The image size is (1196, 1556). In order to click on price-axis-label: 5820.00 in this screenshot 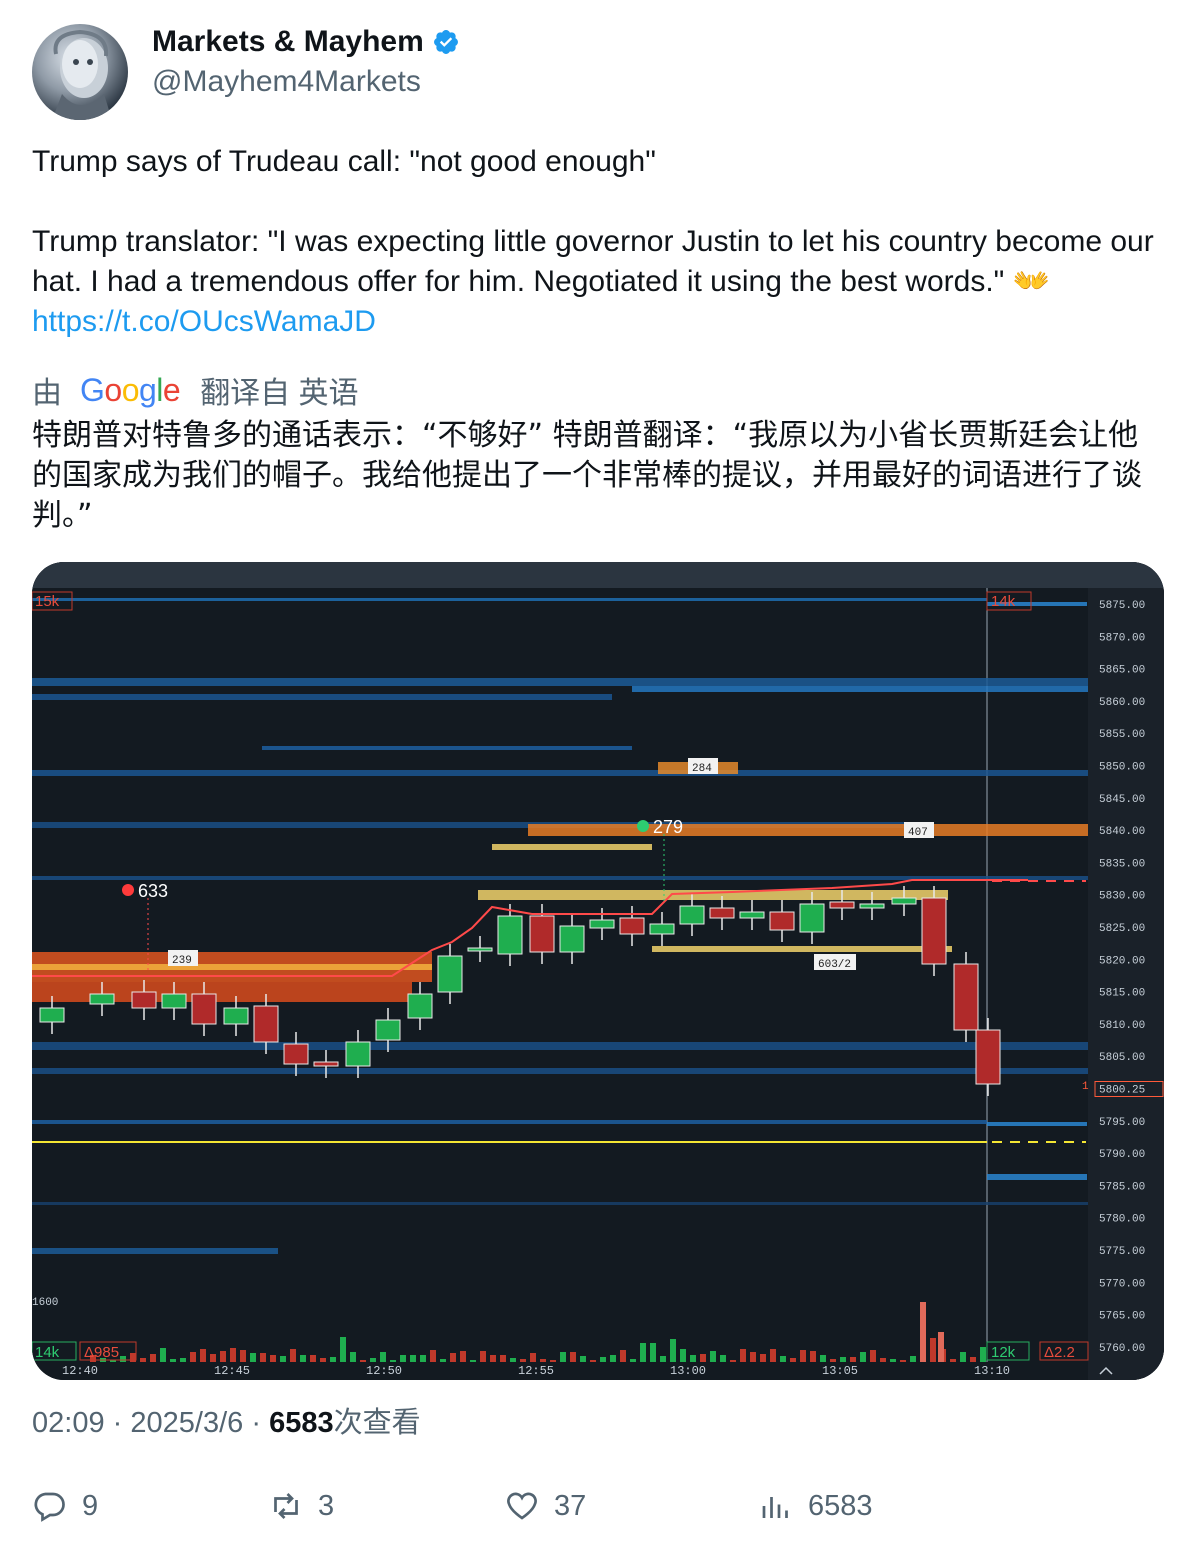, I will do `click(1122, 961)`.